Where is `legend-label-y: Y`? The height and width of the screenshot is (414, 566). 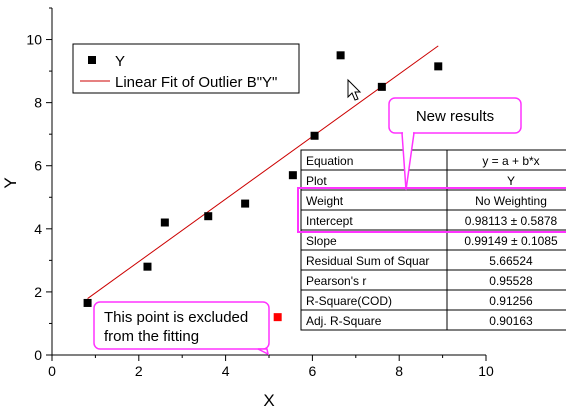
legend-label-y: Y is located at coordinates (120, 61).